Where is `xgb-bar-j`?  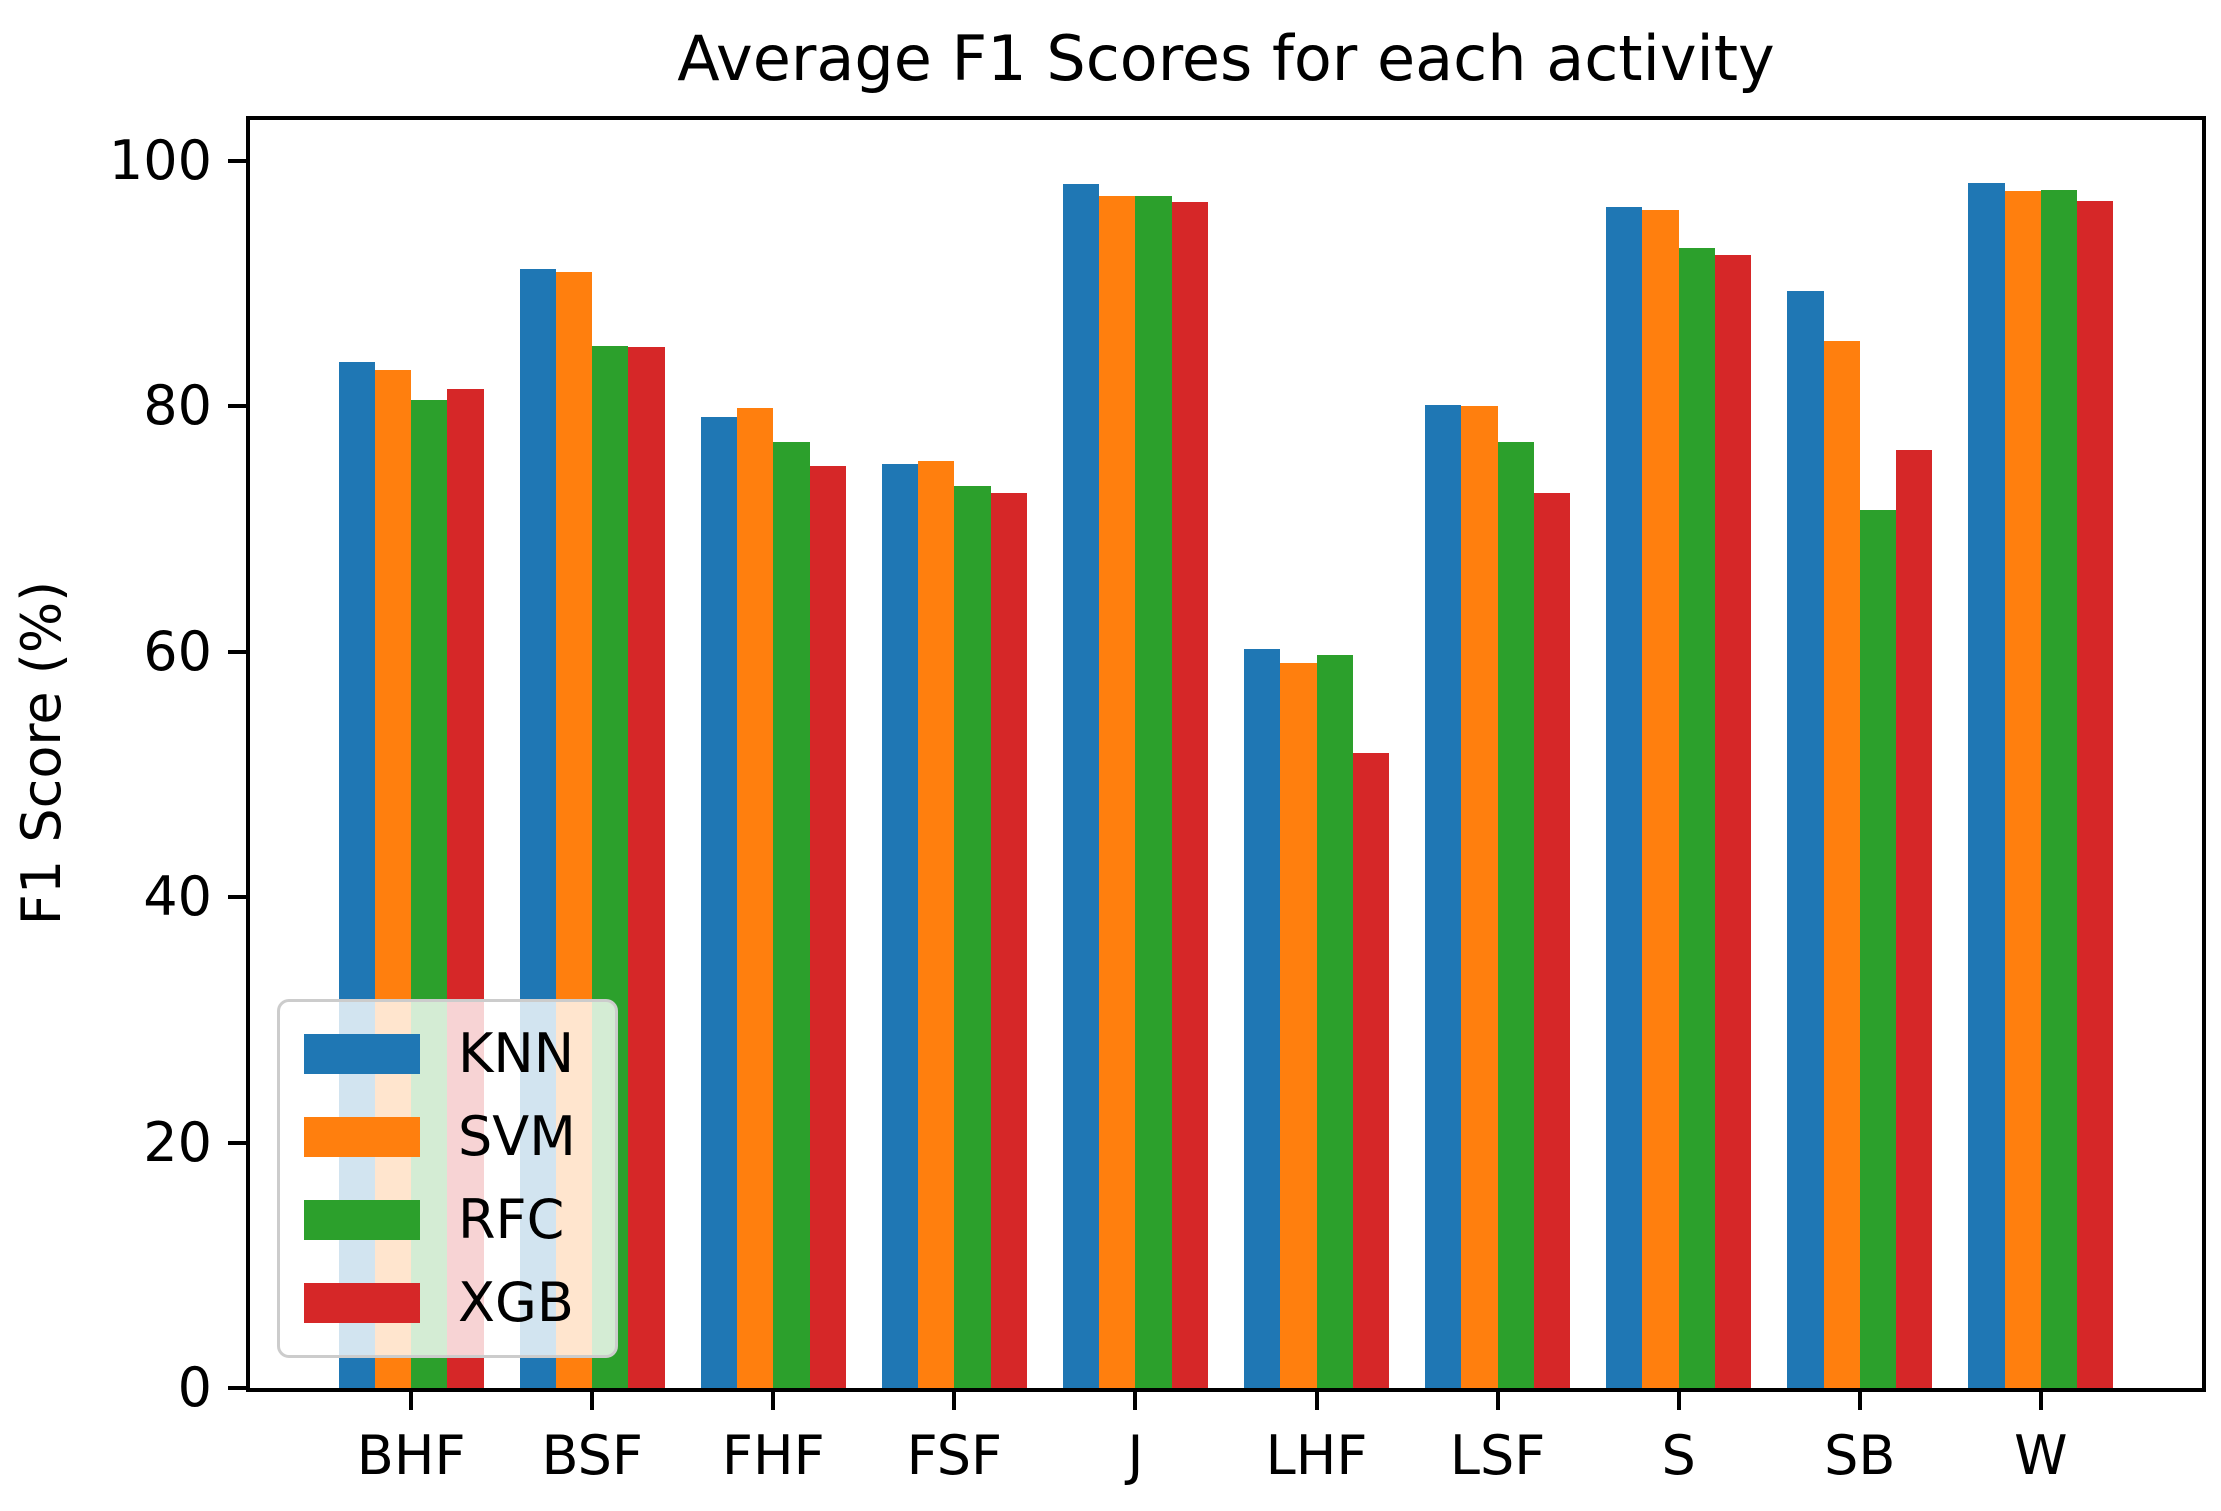 xgb-bar-j is located at coordinates (1189, 795).